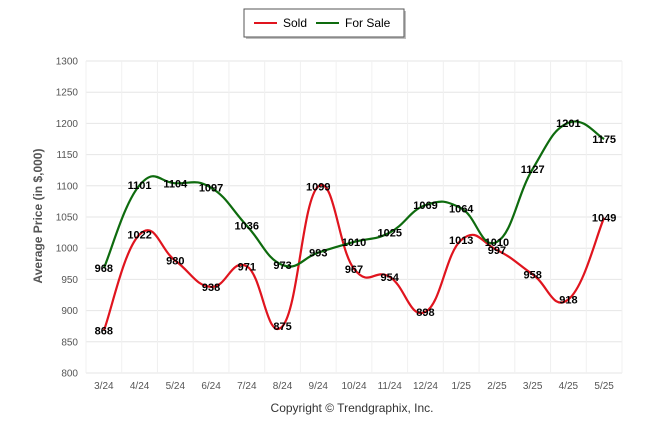 The height and width of the screenshot is (434, 646). What do you see at coordinates (211, 189) in the screenshot?
I see `data-label-for-sale: 1097` at bounding box center [211, 189].